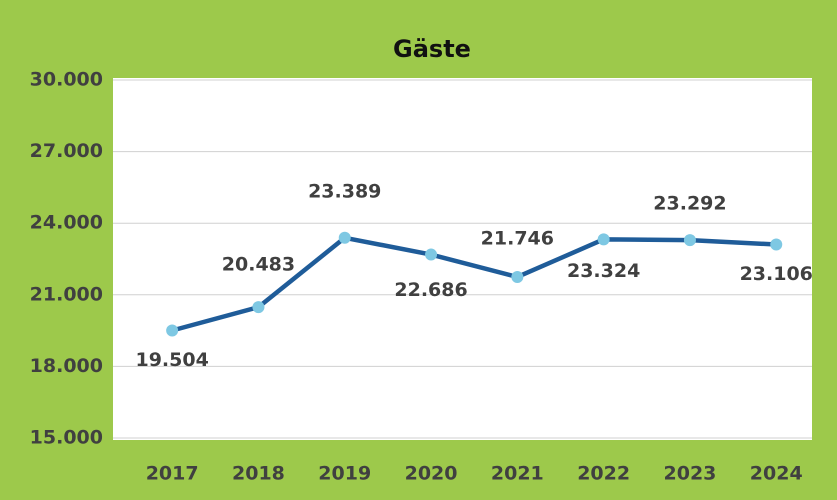 The height and width of the screenshot is (500, 837). What do you see at coordinates (517, 474) in the screenshot?
I see `x-tick-label: 2021` at bounding box center [517, 474].